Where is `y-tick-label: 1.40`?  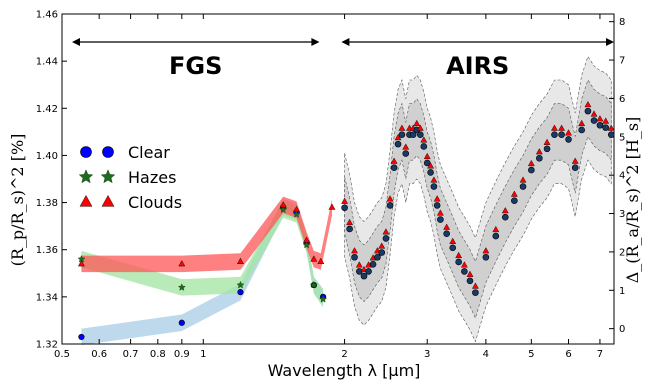
y-tick-label: 1.40 is located at coordinates (47, 156).